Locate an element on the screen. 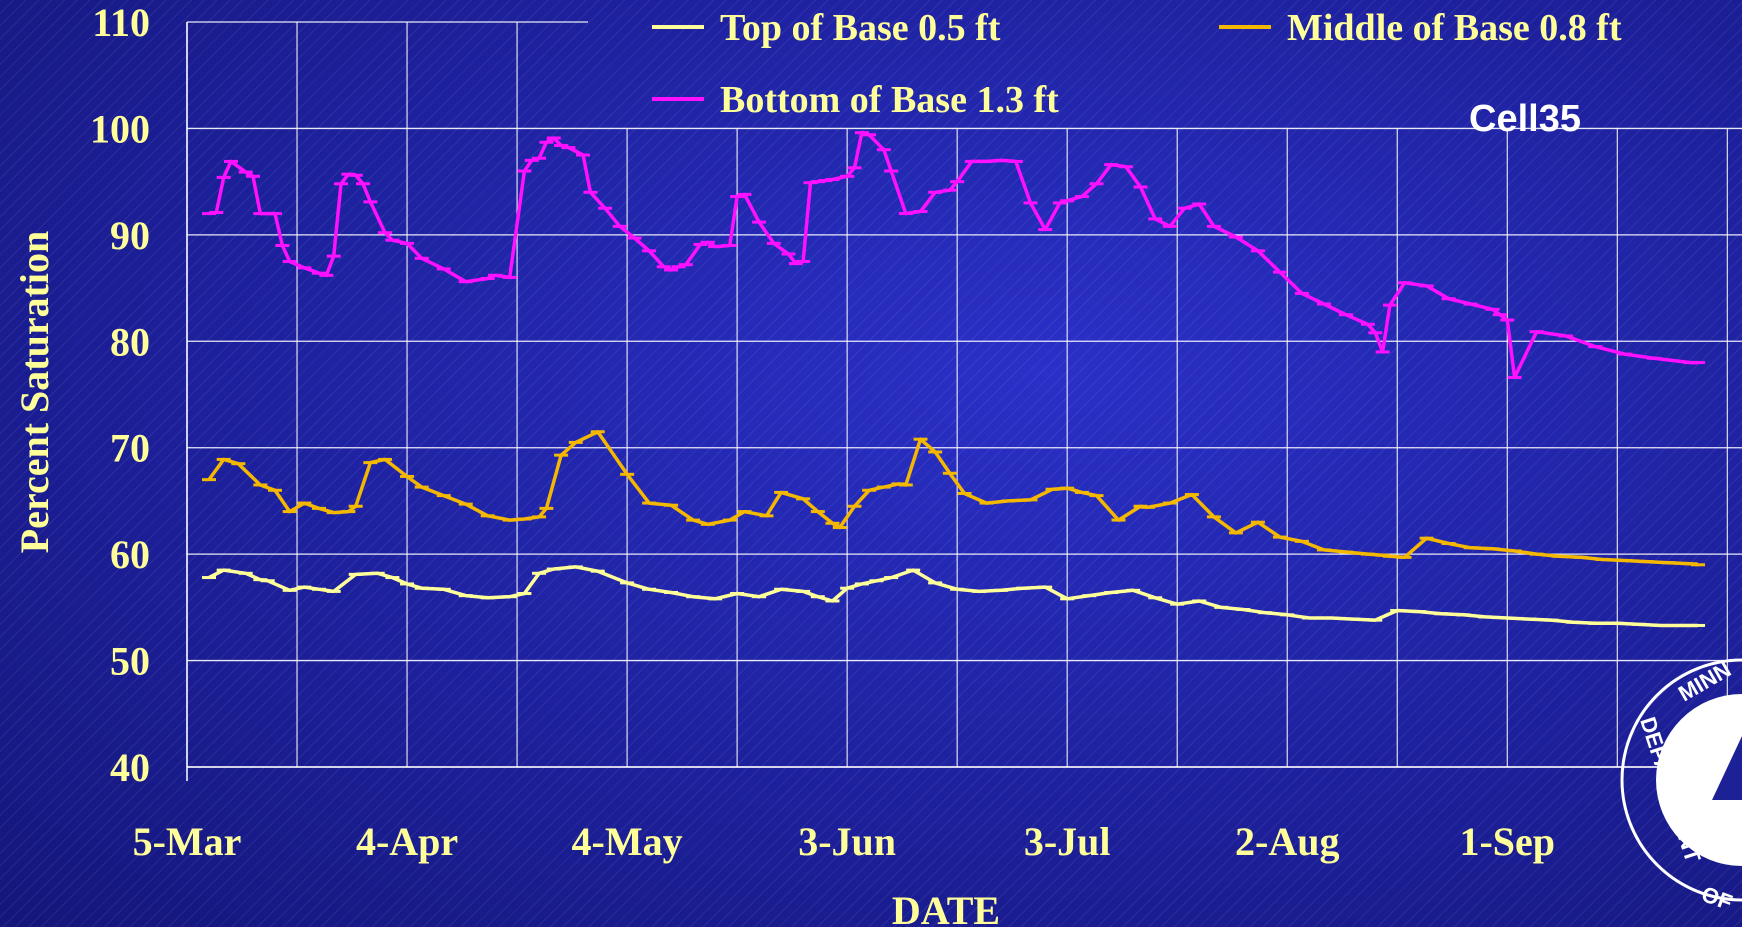 The height and width of the screenshot is (927, 1742). mndot-logo: MINN DEPARTMENT OF is located at coordinates (1681, 786).